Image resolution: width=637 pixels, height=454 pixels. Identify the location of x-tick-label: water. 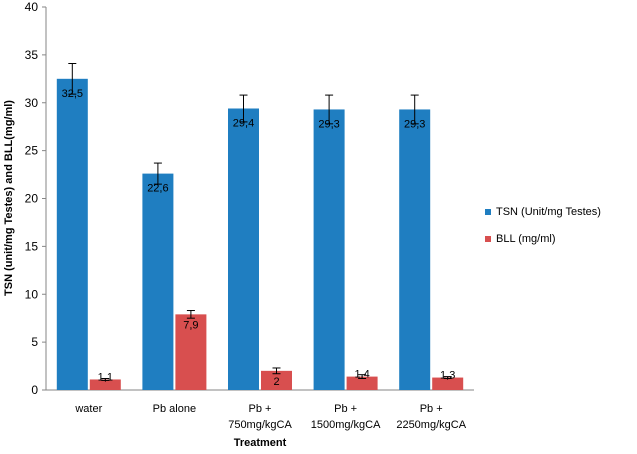
(88, 409).